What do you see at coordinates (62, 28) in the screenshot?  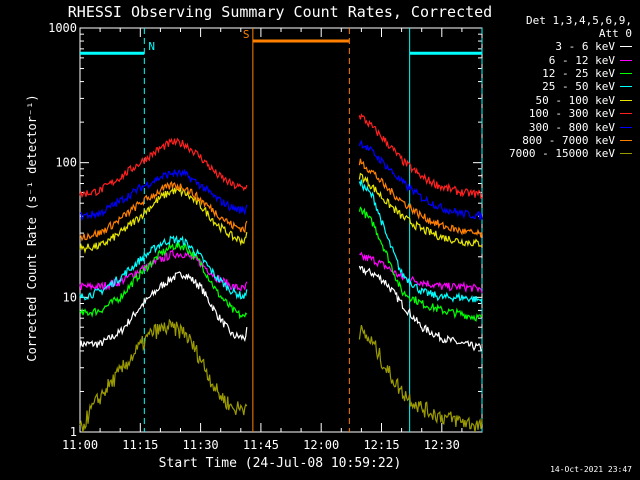 I see `y-tick-label: 1000` at bounding box center [62, 28].